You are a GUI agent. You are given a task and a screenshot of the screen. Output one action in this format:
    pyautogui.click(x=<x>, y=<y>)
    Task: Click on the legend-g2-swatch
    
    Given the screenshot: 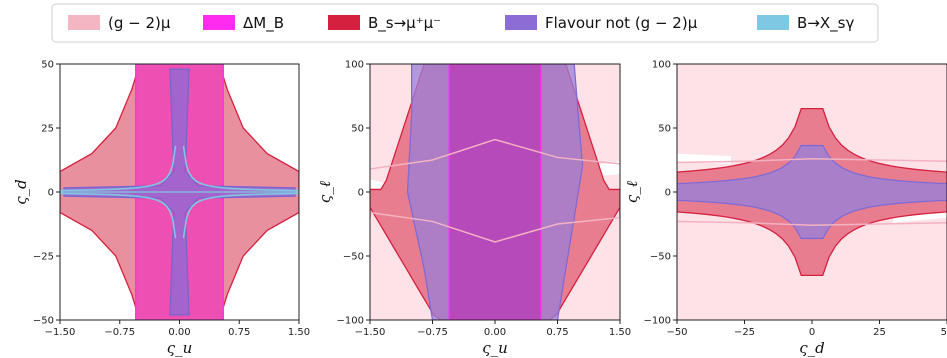 What is the action you would take?
    pyautogui.click(x=84, y=22)
    